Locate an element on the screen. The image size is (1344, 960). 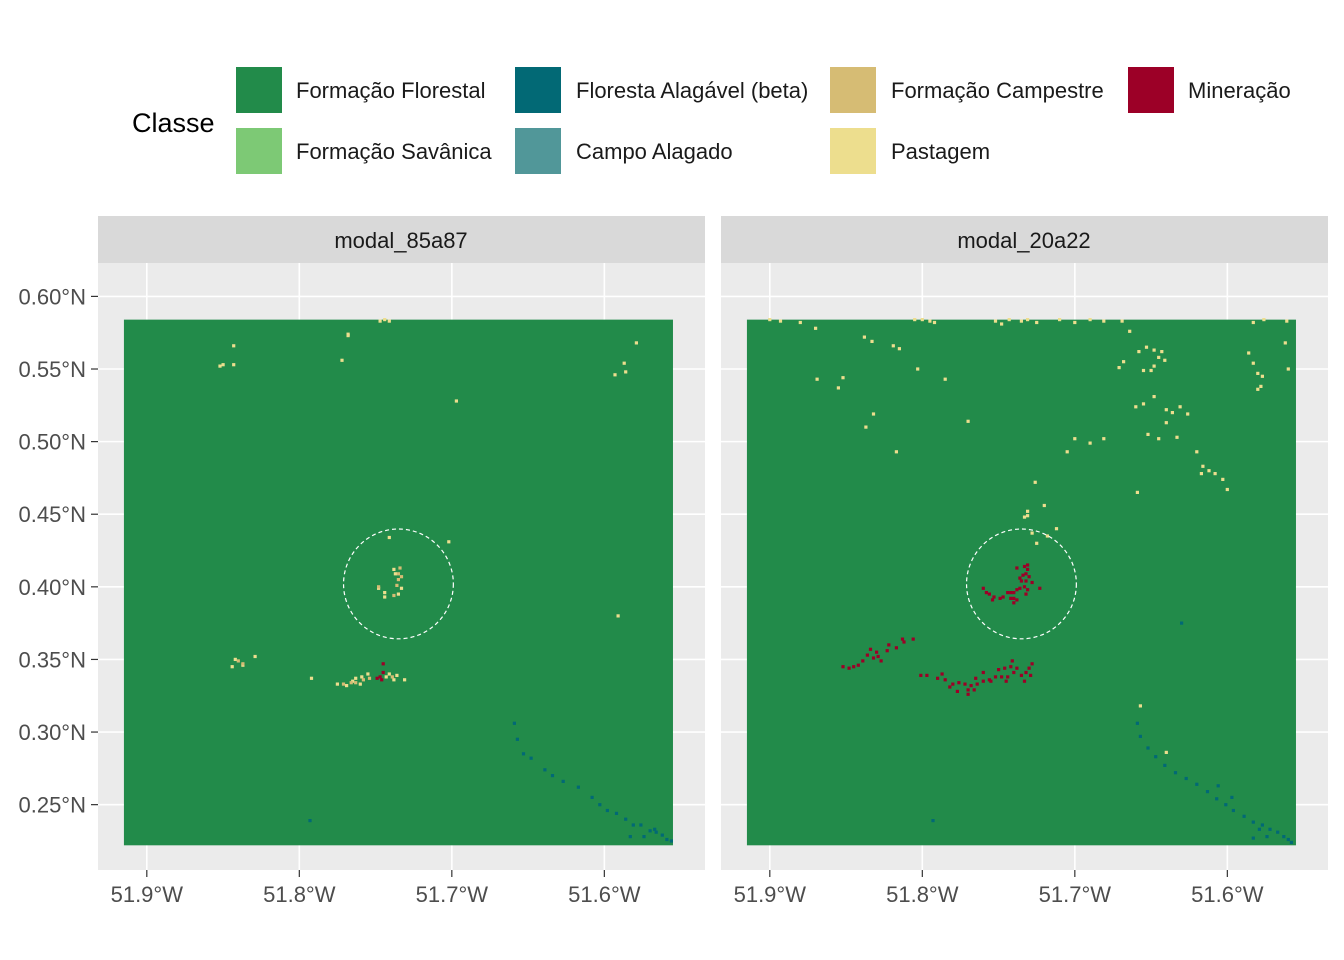
y-tick-label: 0.25°N is located at coordinates (52, 805).